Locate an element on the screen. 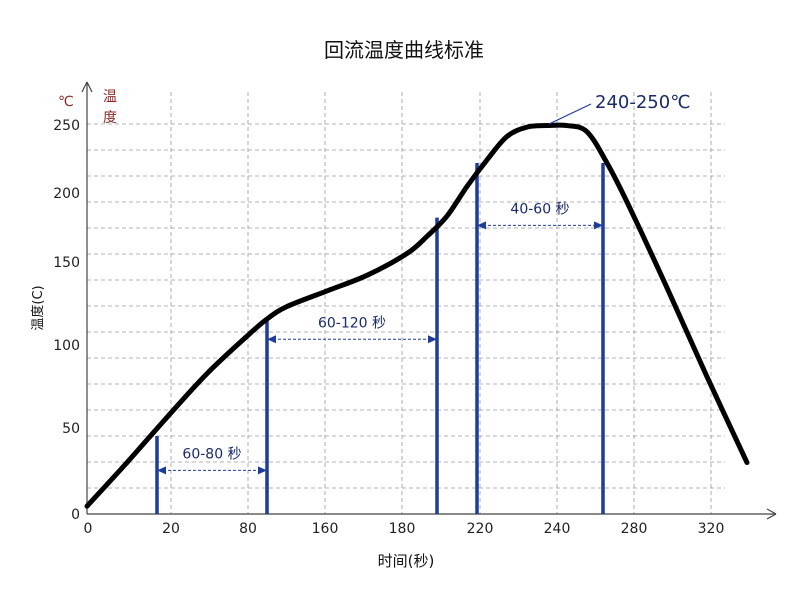  x-tick-label-6: 240 is located at coordinates (557, 529).